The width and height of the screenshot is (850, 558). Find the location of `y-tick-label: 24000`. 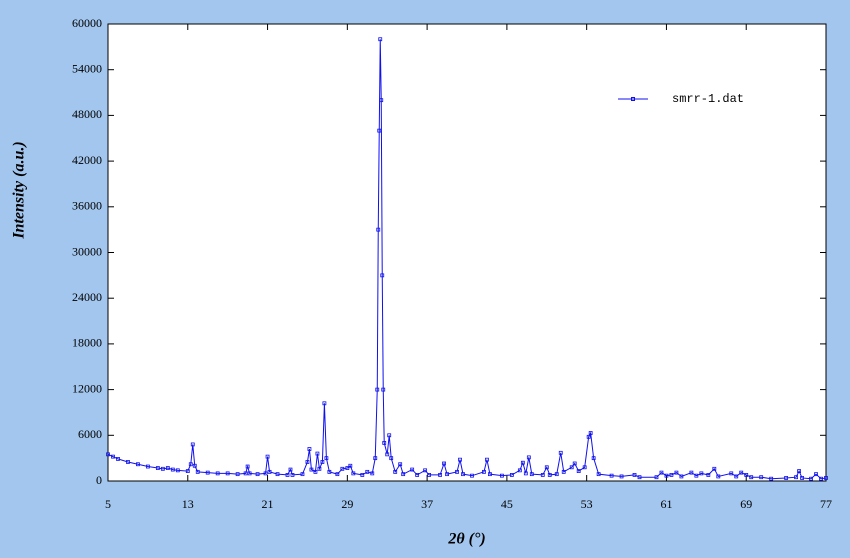

y-tick-label: 24000 is located at coordinates (87, 297).